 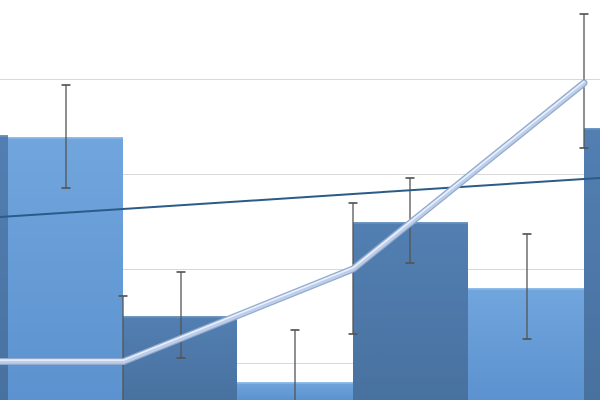 I want to click on bar-light, so click(x=526, y=344).